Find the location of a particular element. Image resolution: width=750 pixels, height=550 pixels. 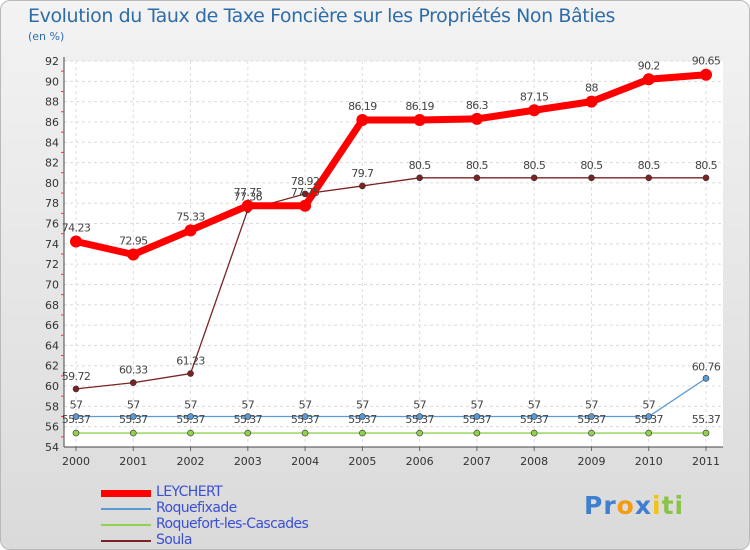

y-tick-label: 68 is located at coordinates (52, 305).